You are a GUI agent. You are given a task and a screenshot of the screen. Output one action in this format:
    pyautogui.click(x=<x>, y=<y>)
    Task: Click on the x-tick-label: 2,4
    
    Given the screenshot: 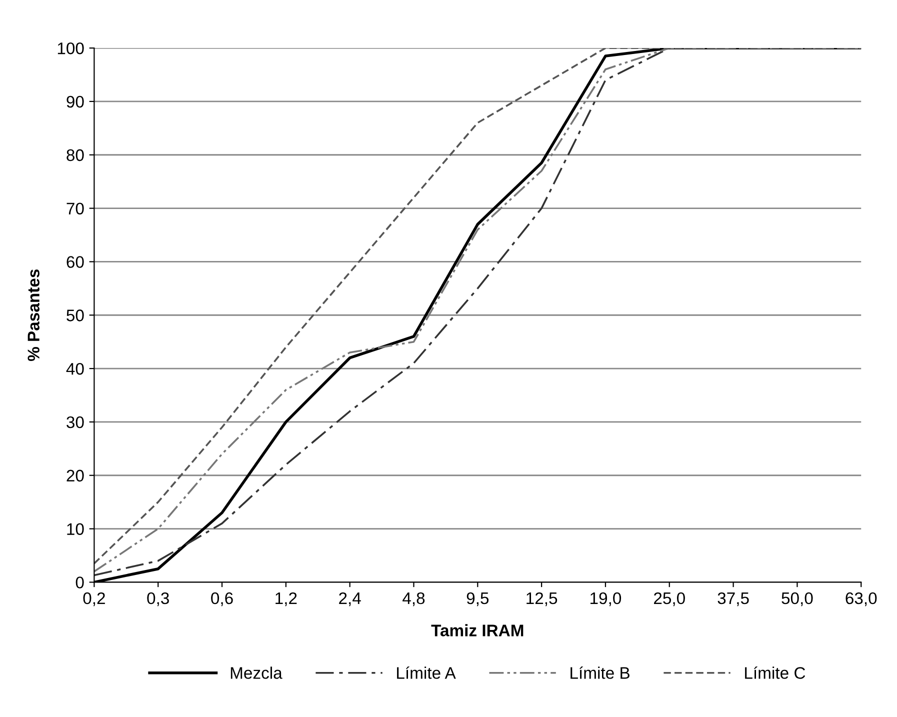 What is the action you would take?
    pyautogui.click(x=350, y=599)
    